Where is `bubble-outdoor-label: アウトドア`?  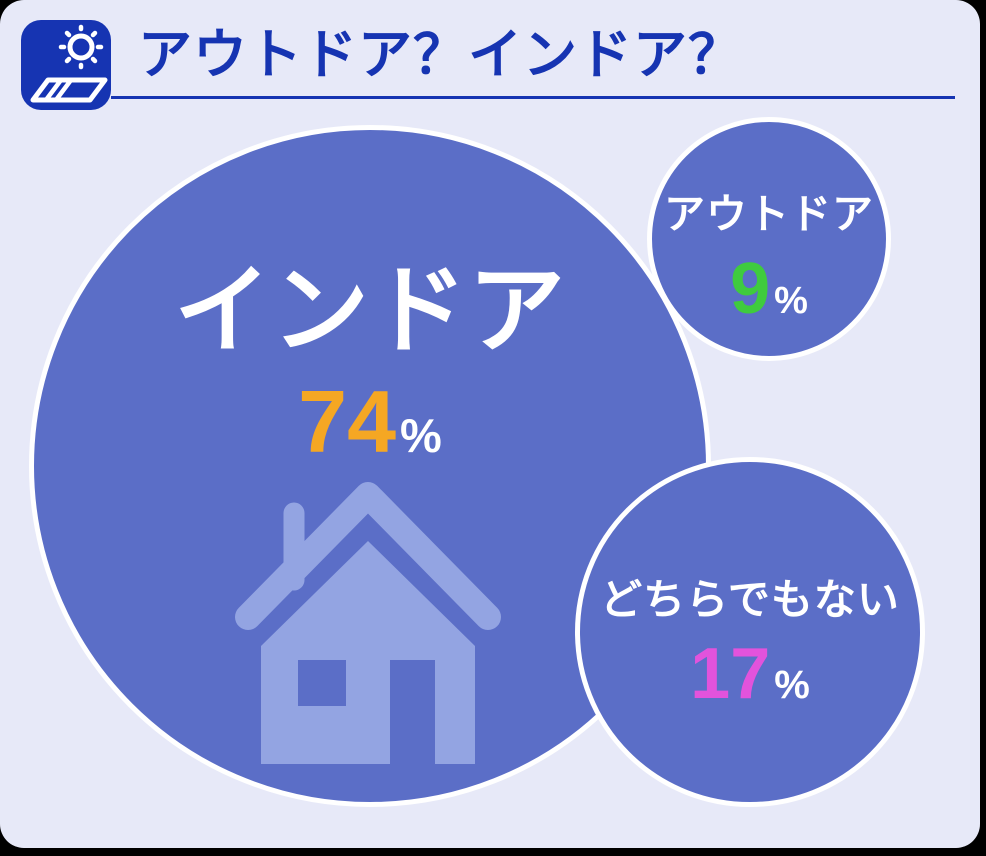 bubble-outdoor-label: アウトドア is located at coordinates (769, 214).